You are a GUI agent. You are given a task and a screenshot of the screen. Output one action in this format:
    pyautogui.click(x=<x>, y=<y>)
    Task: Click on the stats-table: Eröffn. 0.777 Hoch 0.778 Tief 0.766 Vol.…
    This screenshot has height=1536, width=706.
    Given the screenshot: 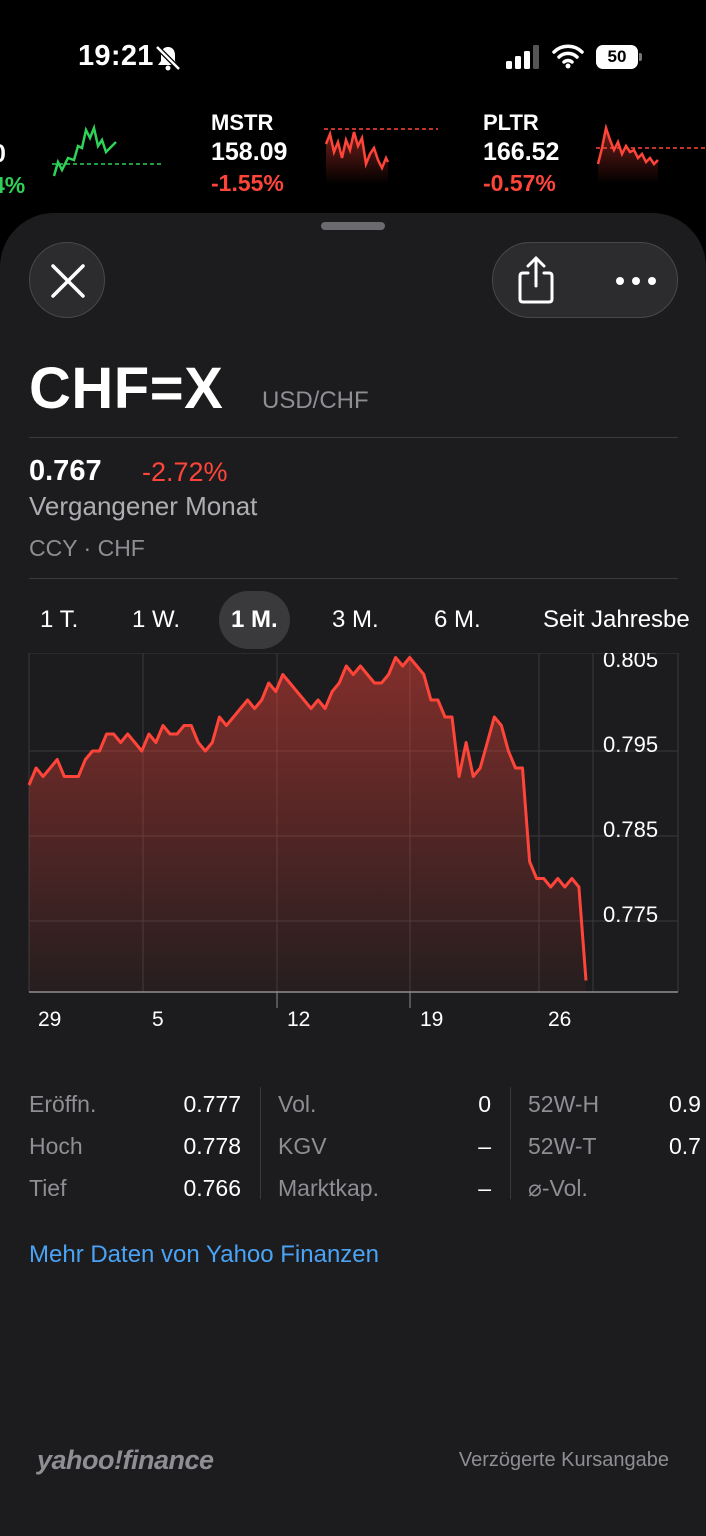 What is the action you would take?
    pyautogui.click(x=353, y=1150)
    